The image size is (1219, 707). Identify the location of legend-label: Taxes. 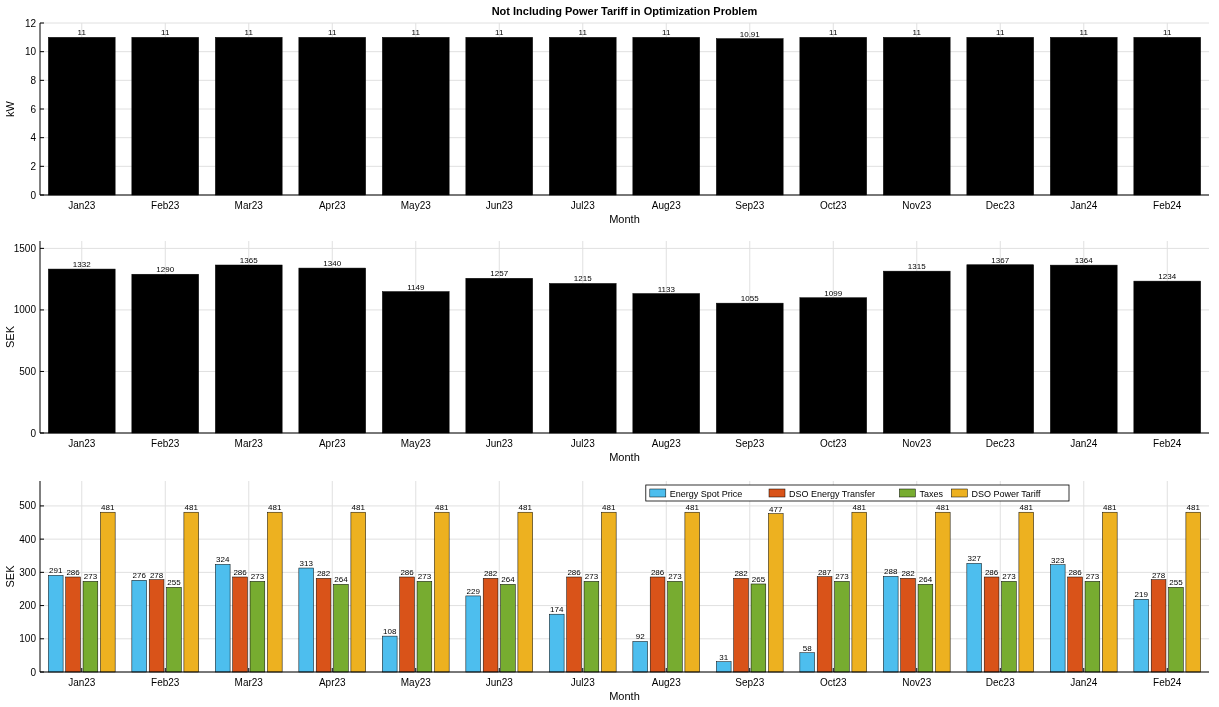
(931, 493).